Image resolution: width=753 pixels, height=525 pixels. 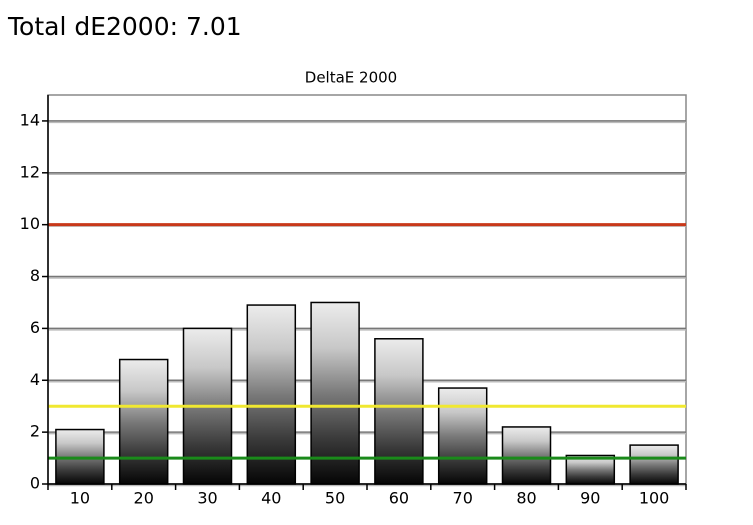 I want to click on y-tick-label: 12, so click(x=30, y=171).